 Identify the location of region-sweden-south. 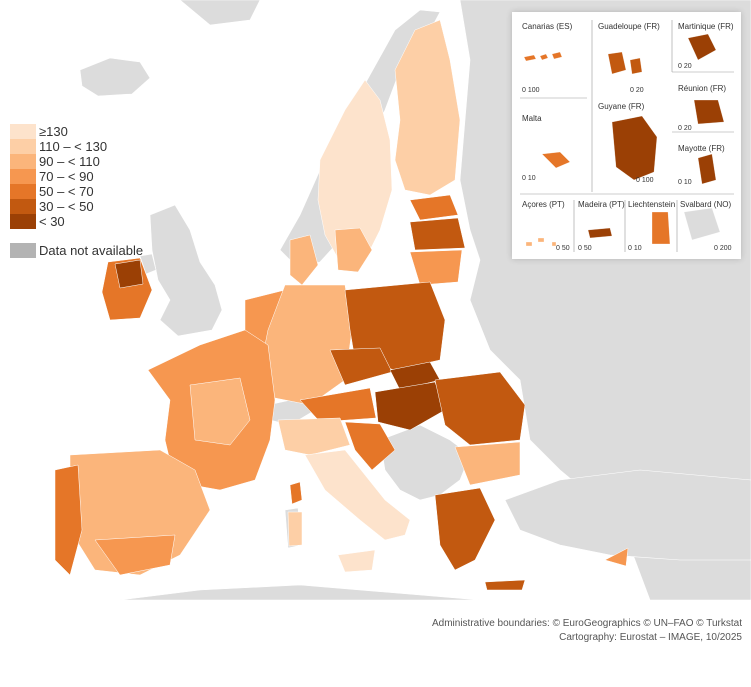
(353, 250).